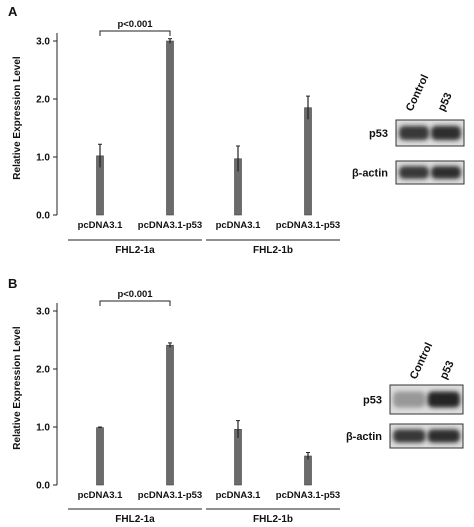  I want to click on panel-label: B, so click(12, 283).